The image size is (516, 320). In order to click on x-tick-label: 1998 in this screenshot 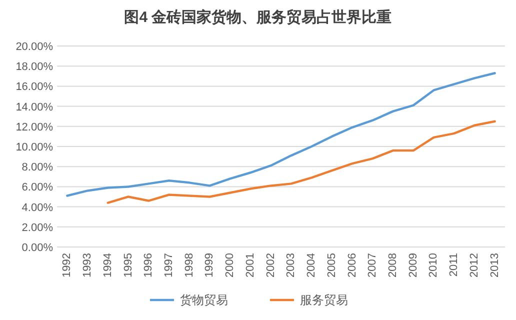, I will do `click(189, 265)`.